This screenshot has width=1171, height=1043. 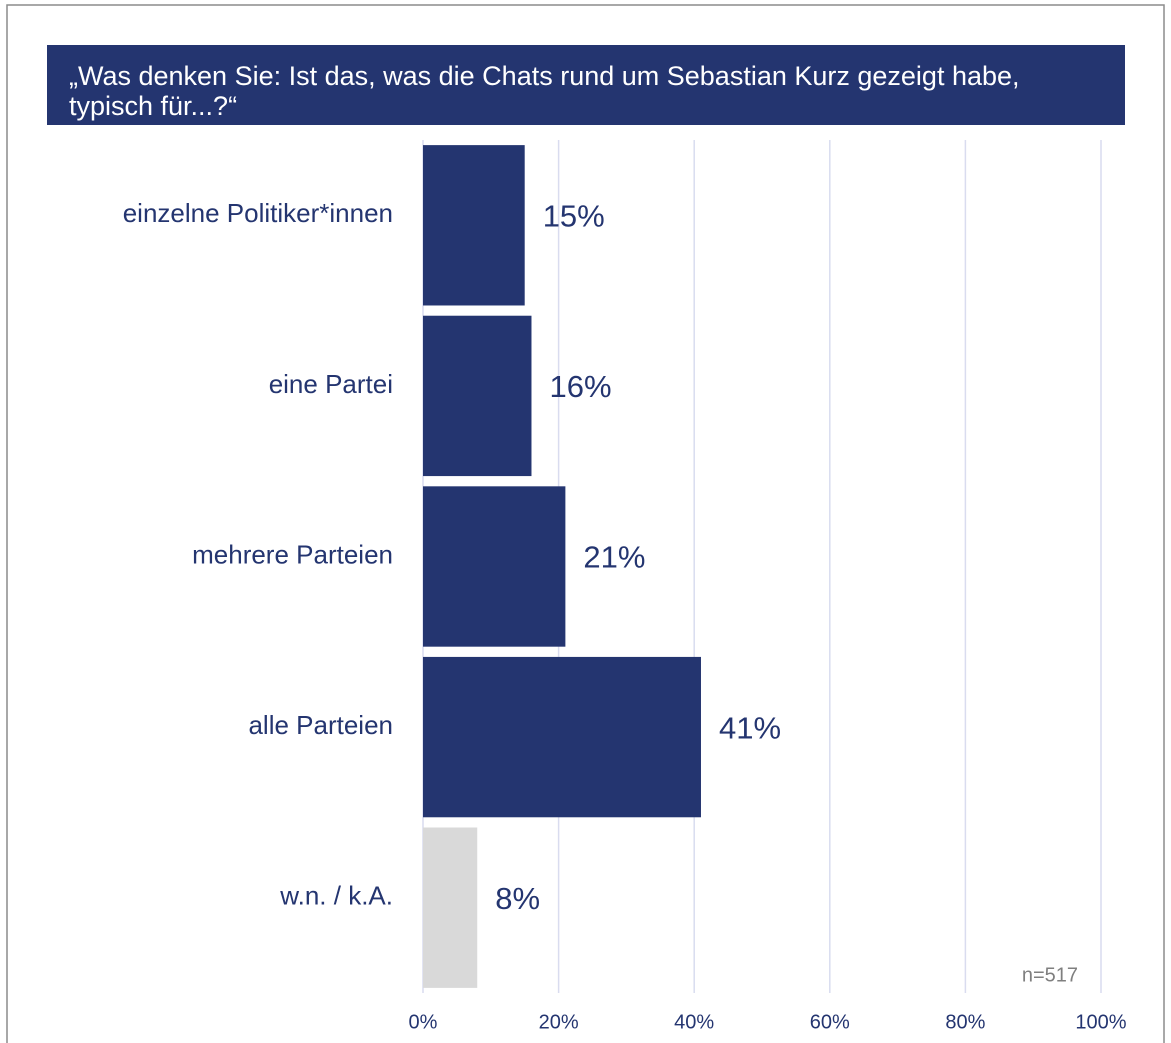 I want to click on value-label: 21%, so click(x=614, y=557).